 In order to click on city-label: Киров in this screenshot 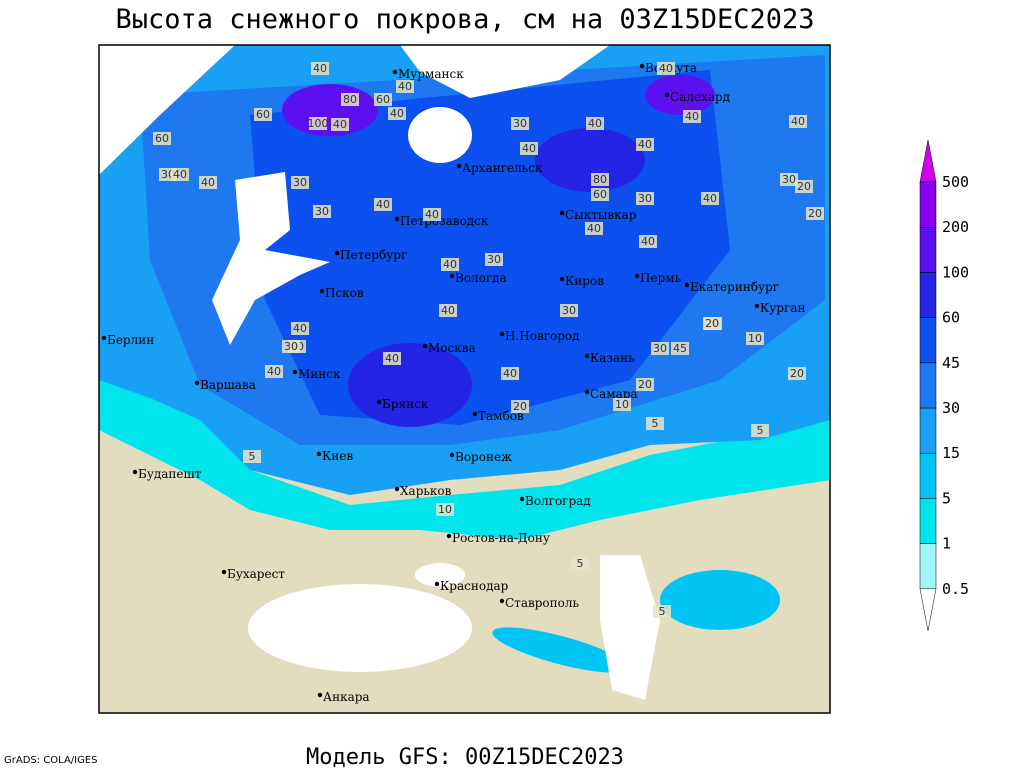, I will do `click(584, 281)`.